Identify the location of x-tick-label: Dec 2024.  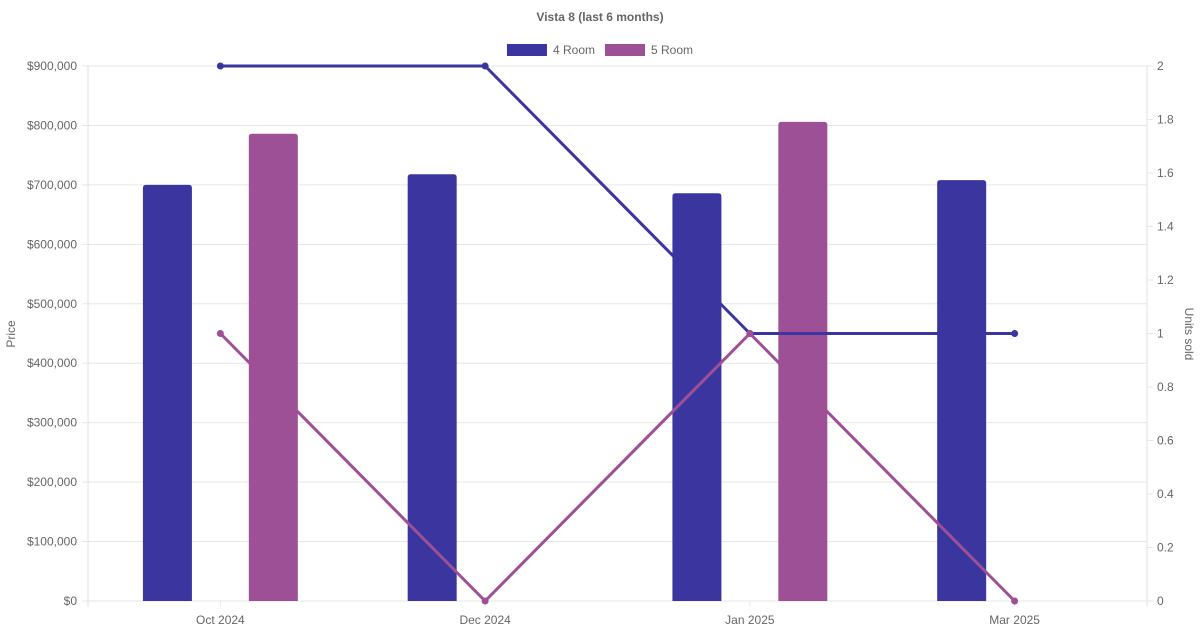
(485, 620).